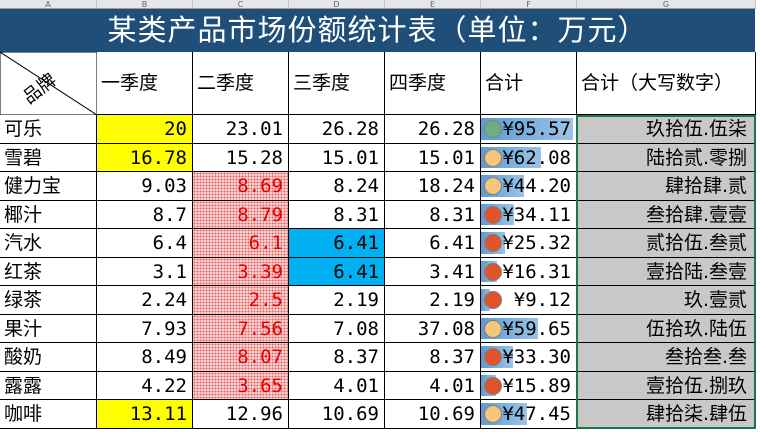  What do you see at coordinates (337, 385) in the screenshot?
I see `q3-cell: 4.01` at bounding box center [337, 385].